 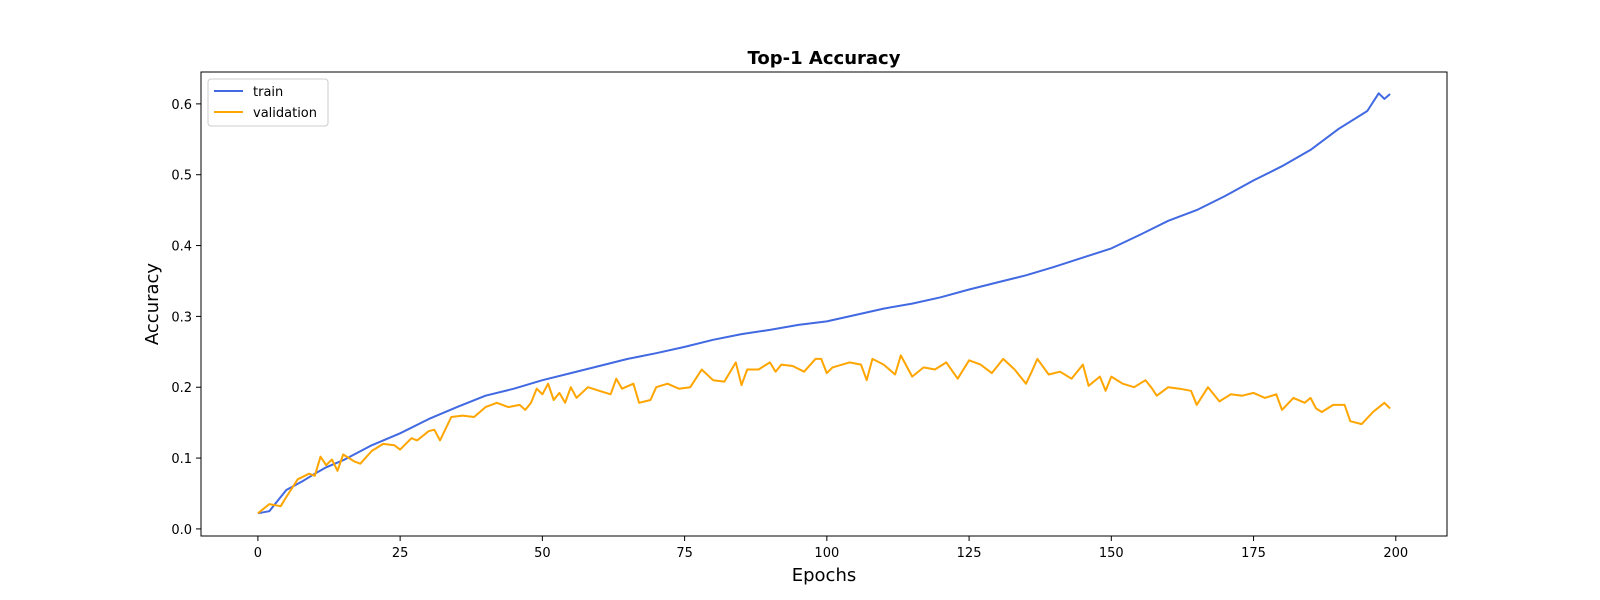 I want to click on x-tick-label: 175, so click(x=1253, y=553).